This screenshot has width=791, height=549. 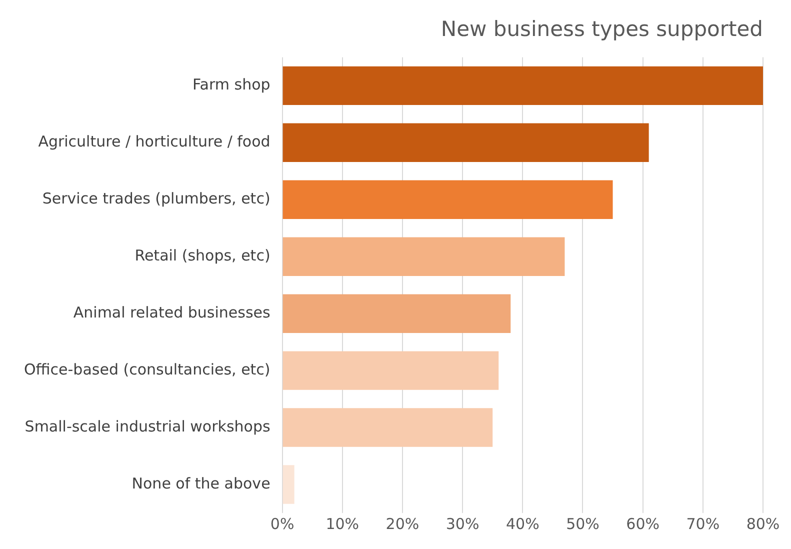 What do you see at coordinates (201, 483) in the screenshot?
I see `y-tick-label: None of the above` at bounding box center [201, 483].